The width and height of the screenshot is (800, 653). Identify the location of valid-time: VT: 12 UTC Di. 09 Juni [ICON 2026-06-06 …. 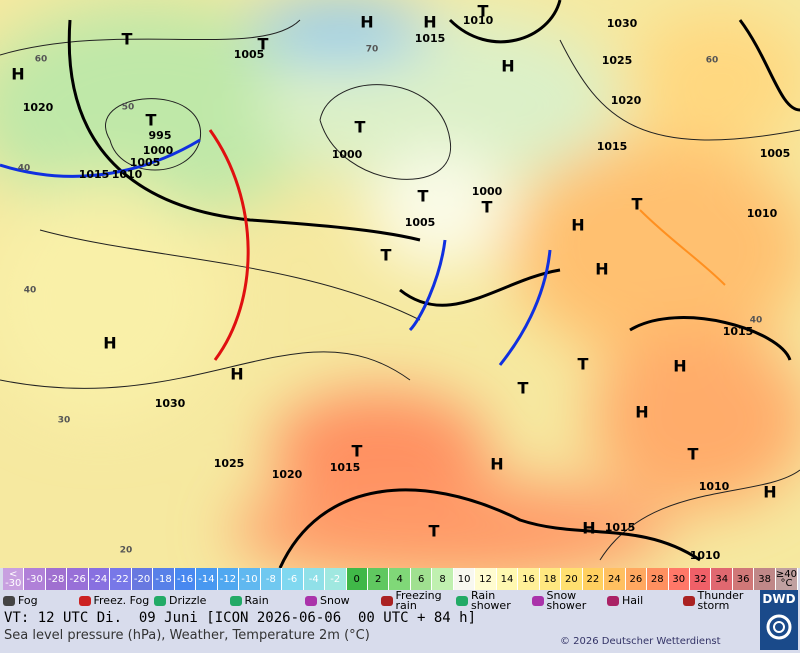
(240, 618).